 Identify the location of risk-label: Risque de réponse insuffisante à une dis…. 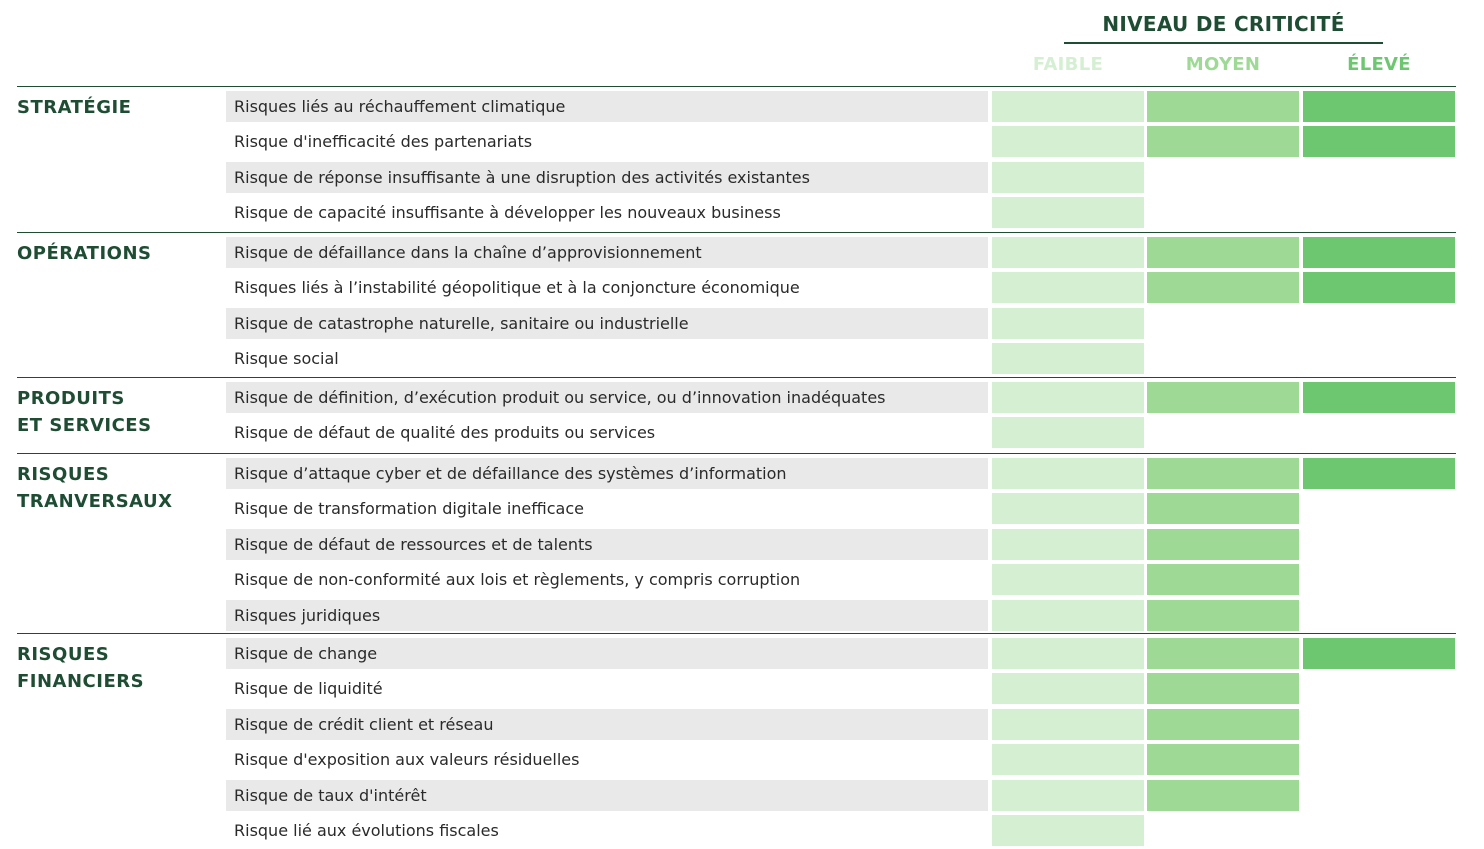
(607, 177).